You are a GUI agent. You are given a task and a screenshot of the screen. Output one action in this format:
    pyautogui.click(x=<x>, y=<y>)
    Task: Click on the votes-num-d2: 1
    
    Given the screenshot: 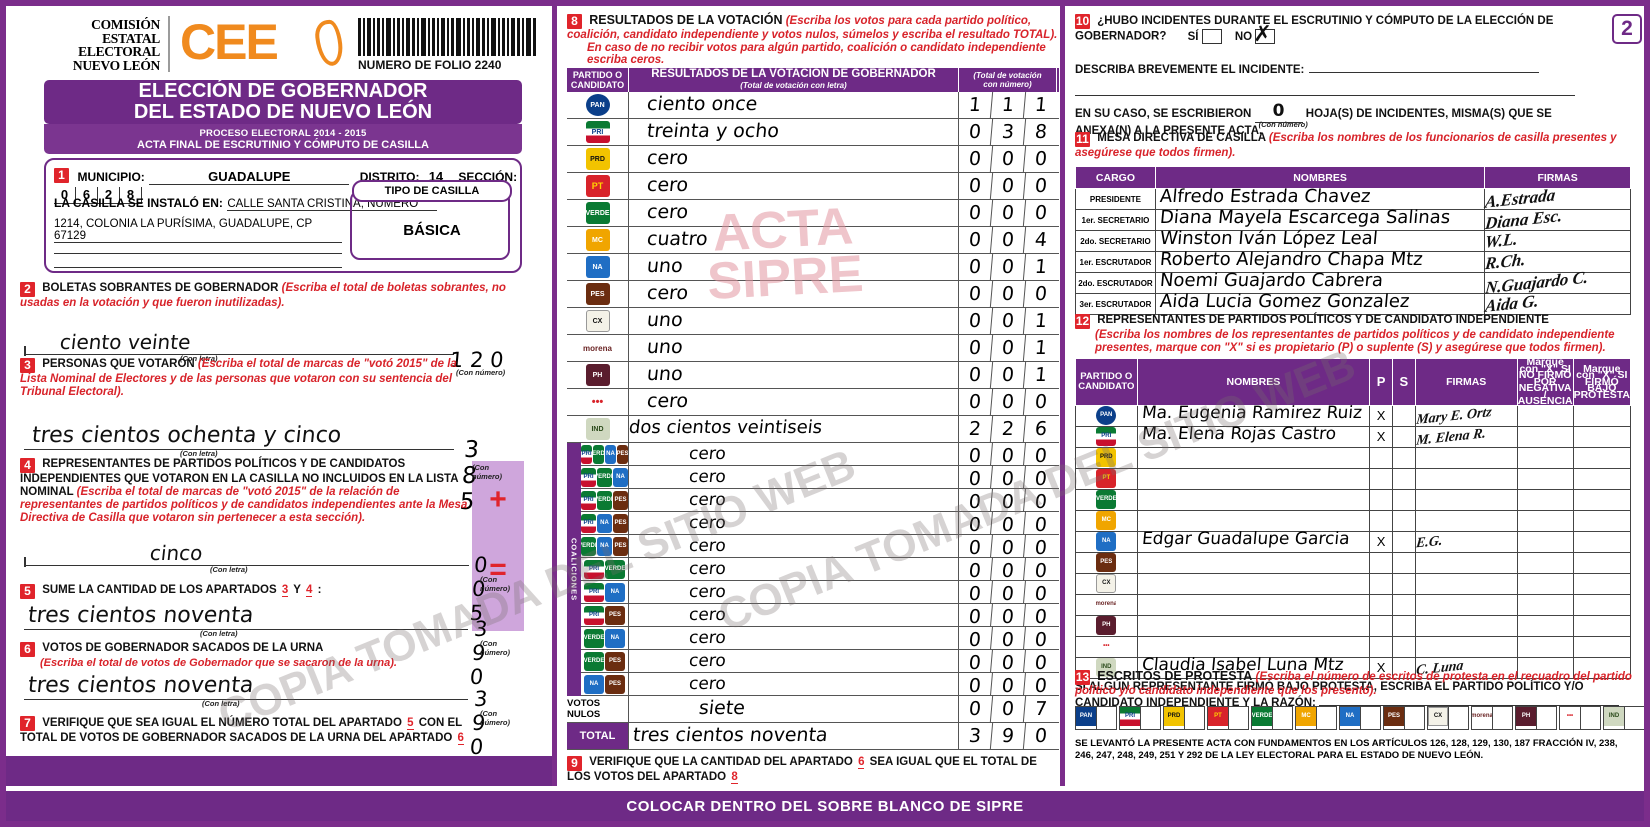 What is the action you would take?
    pyautogui.click(x=1008, y=105)
    